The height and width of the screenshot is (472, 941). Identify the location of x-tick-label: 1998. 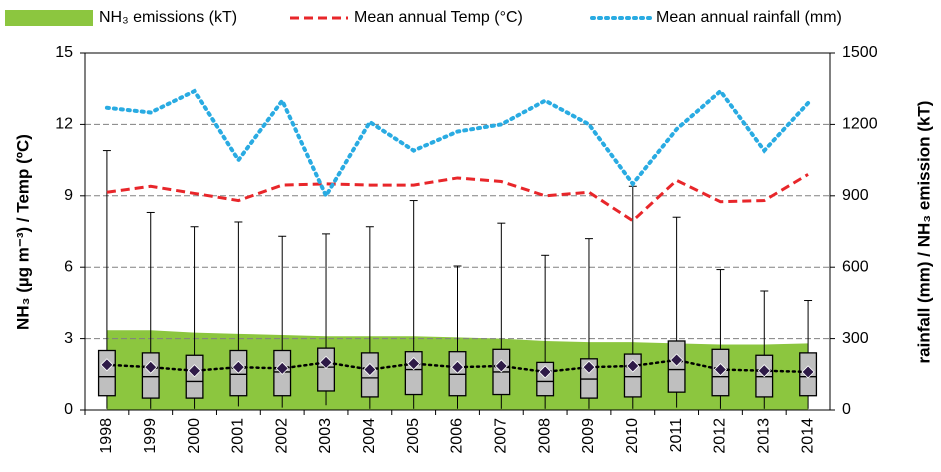
(106, 436).